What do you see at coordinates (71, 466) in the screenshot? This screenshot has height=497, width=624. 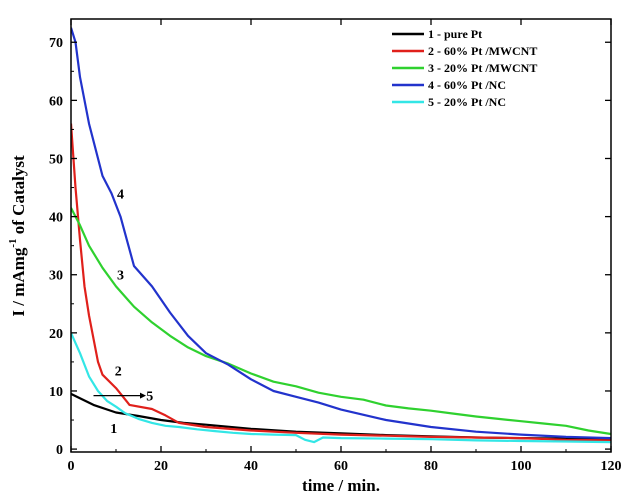 I see `x-tick-label-0: 0` at bounding box center [71, 466].